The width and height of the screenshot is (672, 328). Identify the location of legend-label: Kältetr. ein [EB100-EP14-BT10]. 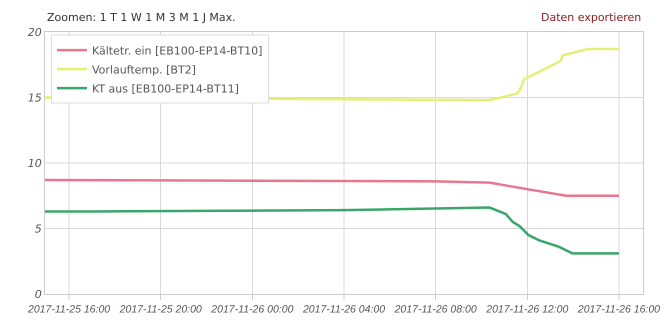
(177, 51).